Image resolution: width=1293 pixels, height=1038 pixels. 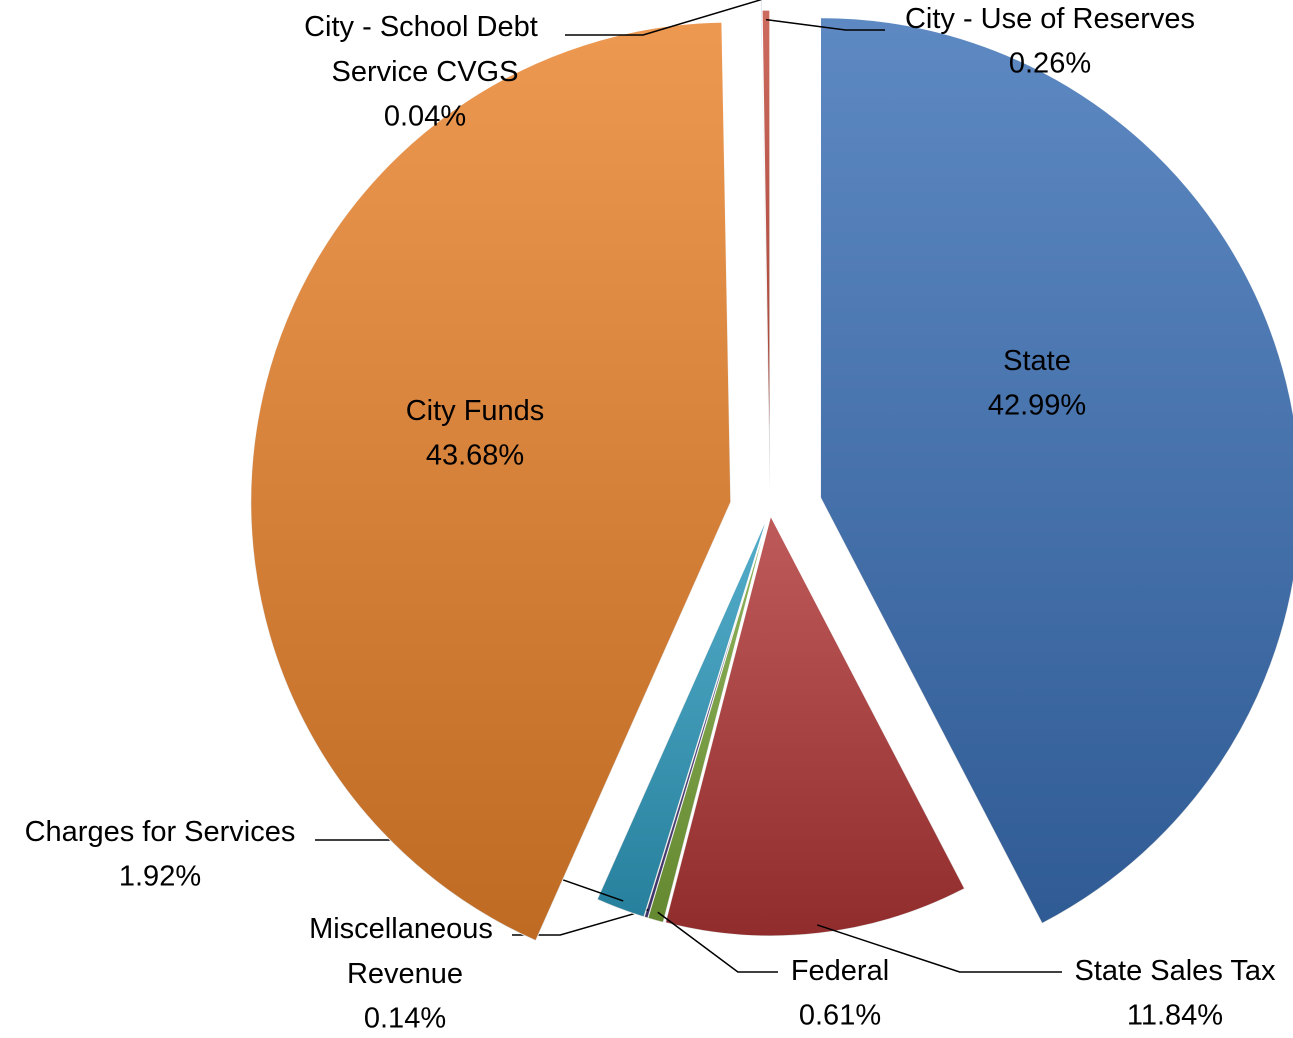 What do you see at coordinates (1050, 19) in the screenshot?
I see `slice-label: City - Use of Reserves` at bounding box center [1050, 19].